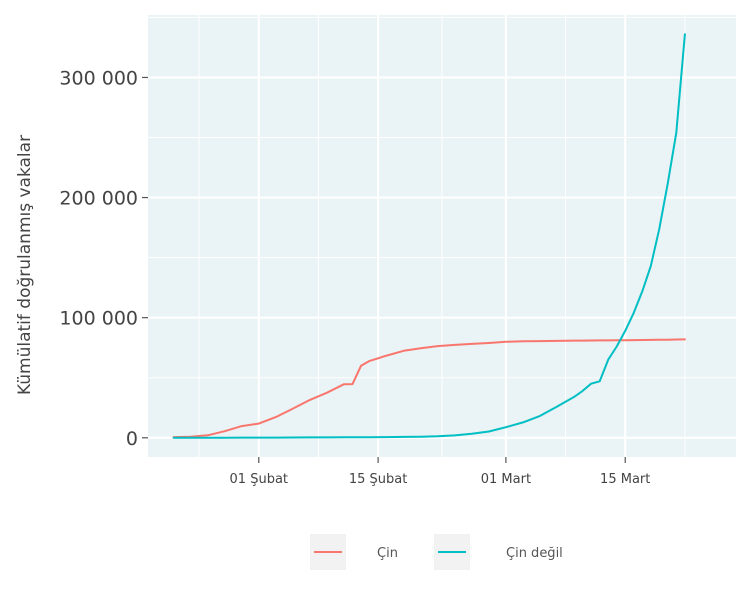 This screenshot has height=600, width=750. What do you see at coordinates (440, 472) in the screenshot?
I see `x-axis-ticks: 01 Şubat 15 Şubat 01 Mart 15 Mart` at bounding box center [440, 472].